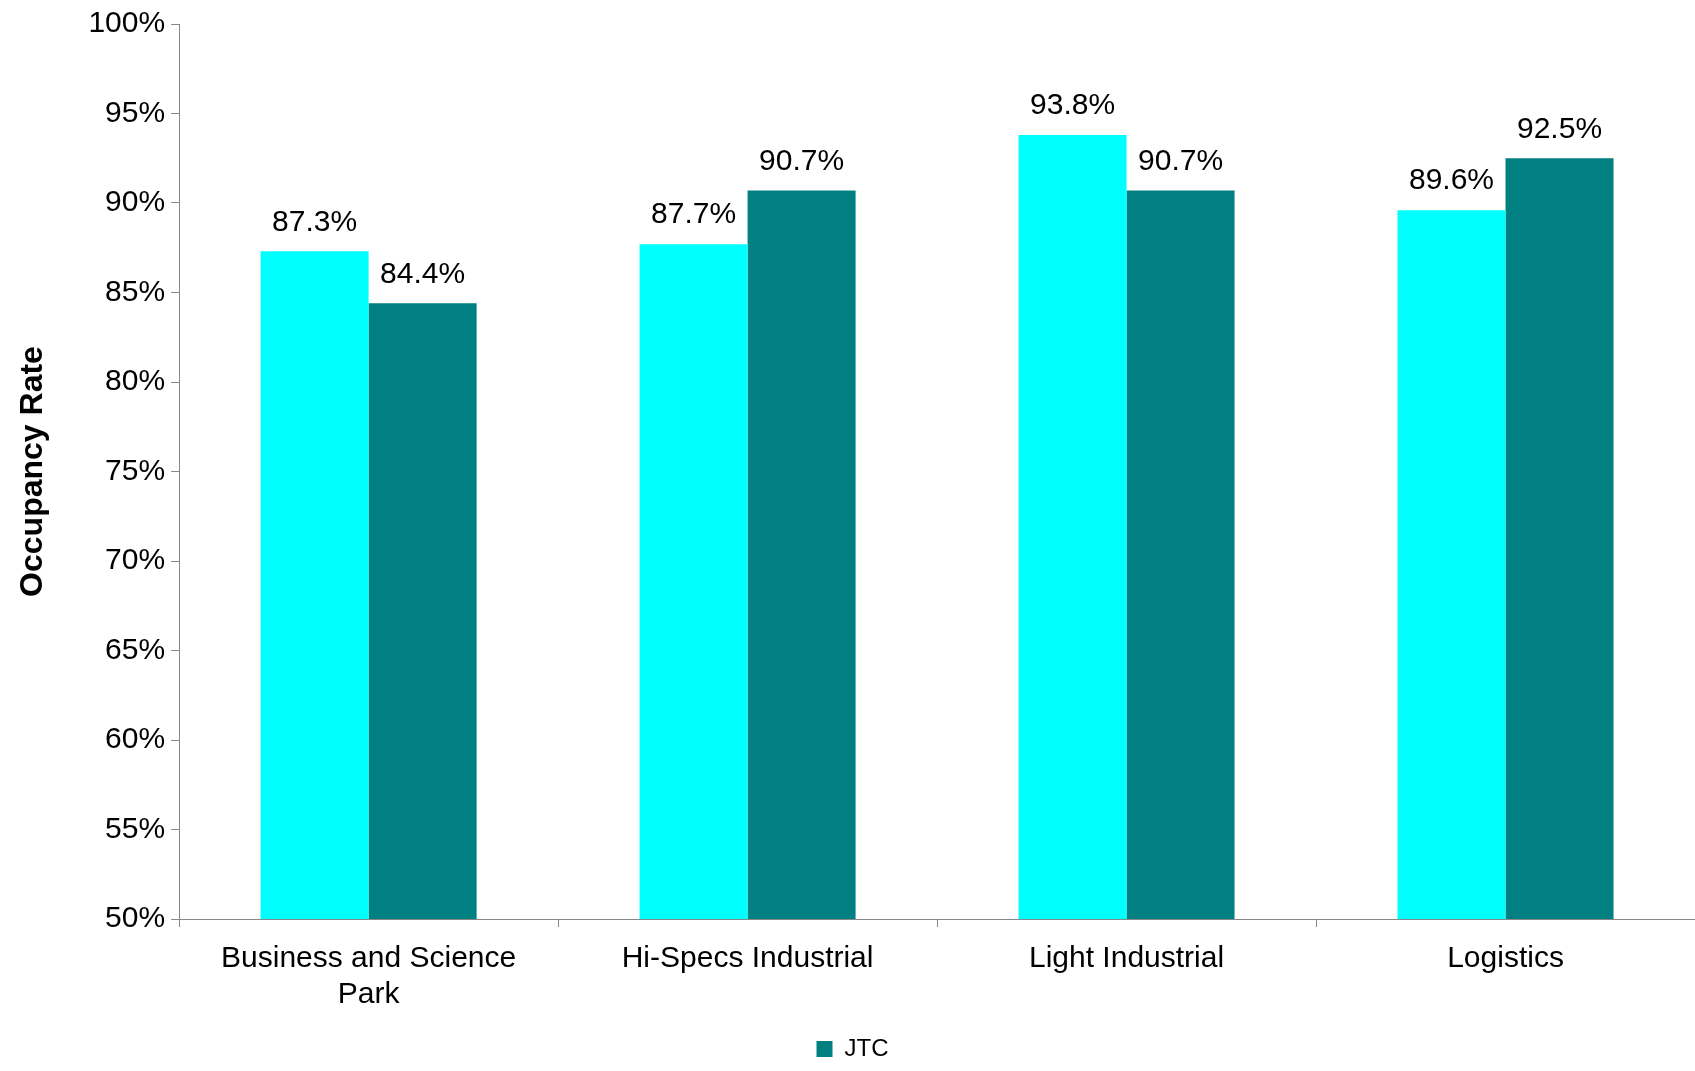  What do you see at coordinates (1451, 179) in the screenshot?
I see `data-label: 89.6%` at bounding box center [1451, 179].